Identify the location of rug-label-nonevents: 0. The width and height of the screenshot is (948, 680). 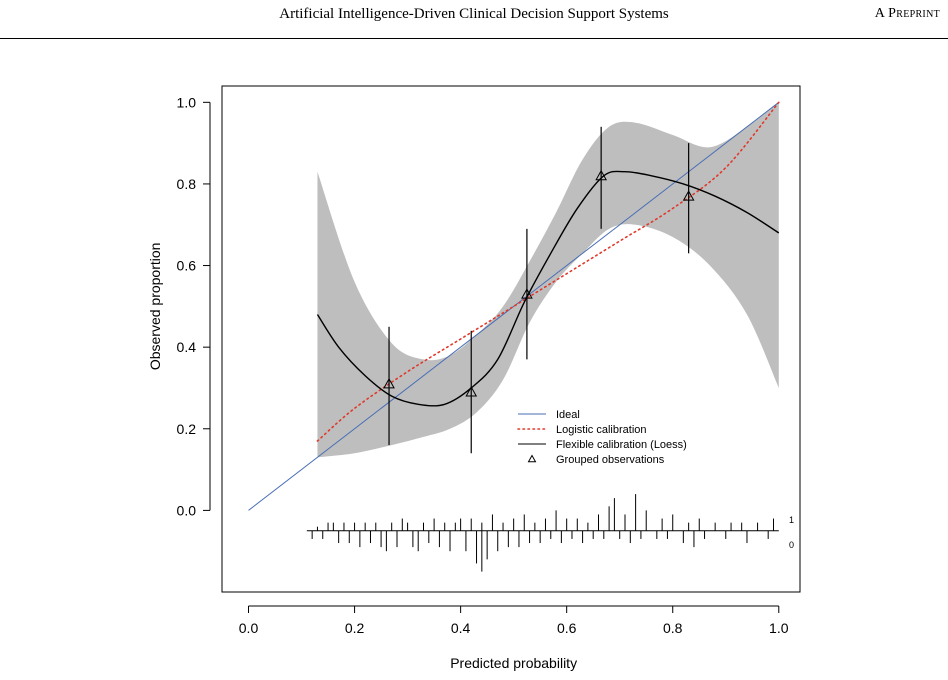
(791, 545).